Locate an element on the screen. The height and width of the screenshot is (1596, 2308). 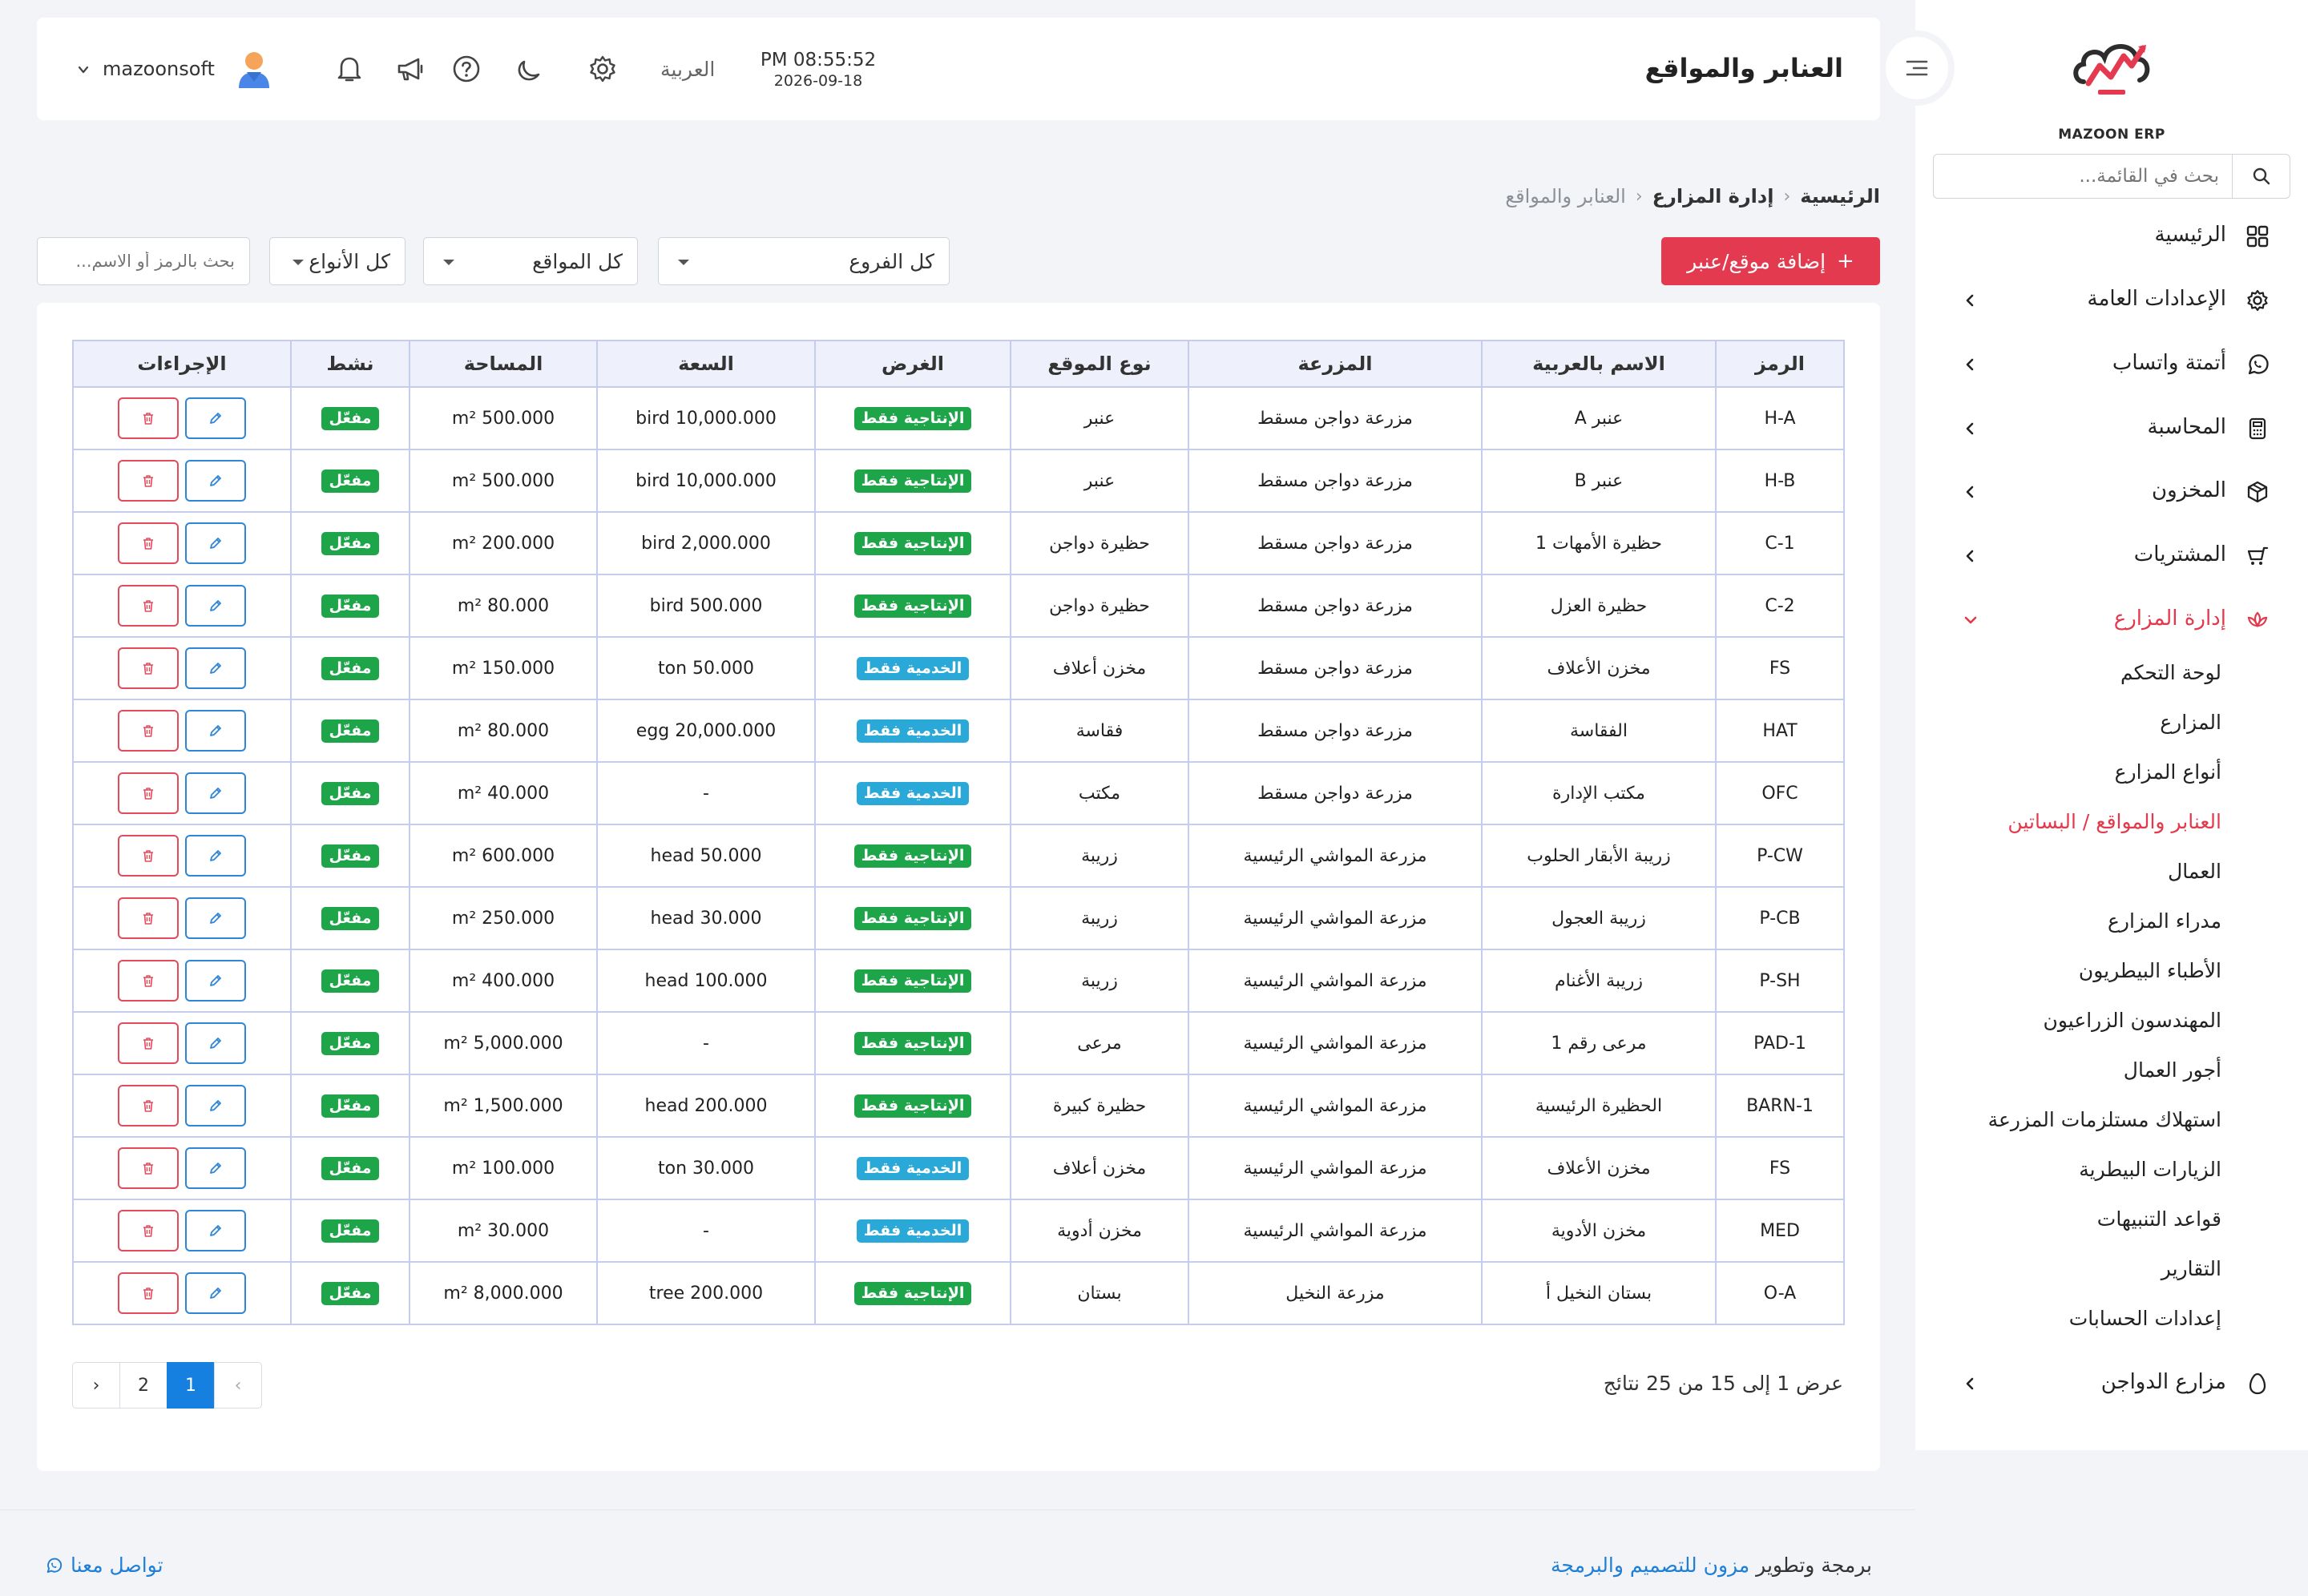
add-location-button: + إضافة موقع/عنبر is located at coordinates (1770, 261).